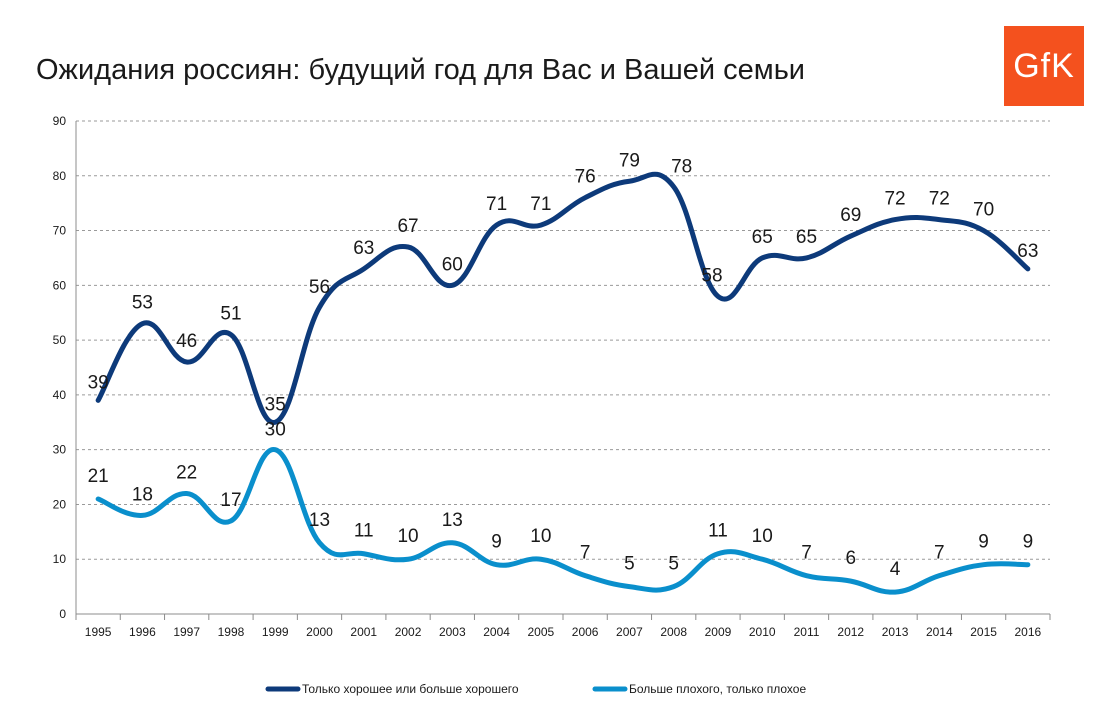  What do you see at coordinates (681, 167) in the screenshot?
I see `data-label: 78` at bounding box center [681, 167].